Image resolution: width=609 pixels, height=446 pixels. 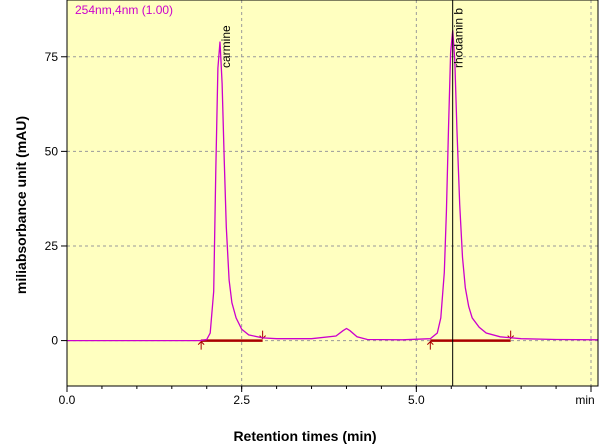 I want to click on peak-label: rhodamin b, so click(x=459, y=38).